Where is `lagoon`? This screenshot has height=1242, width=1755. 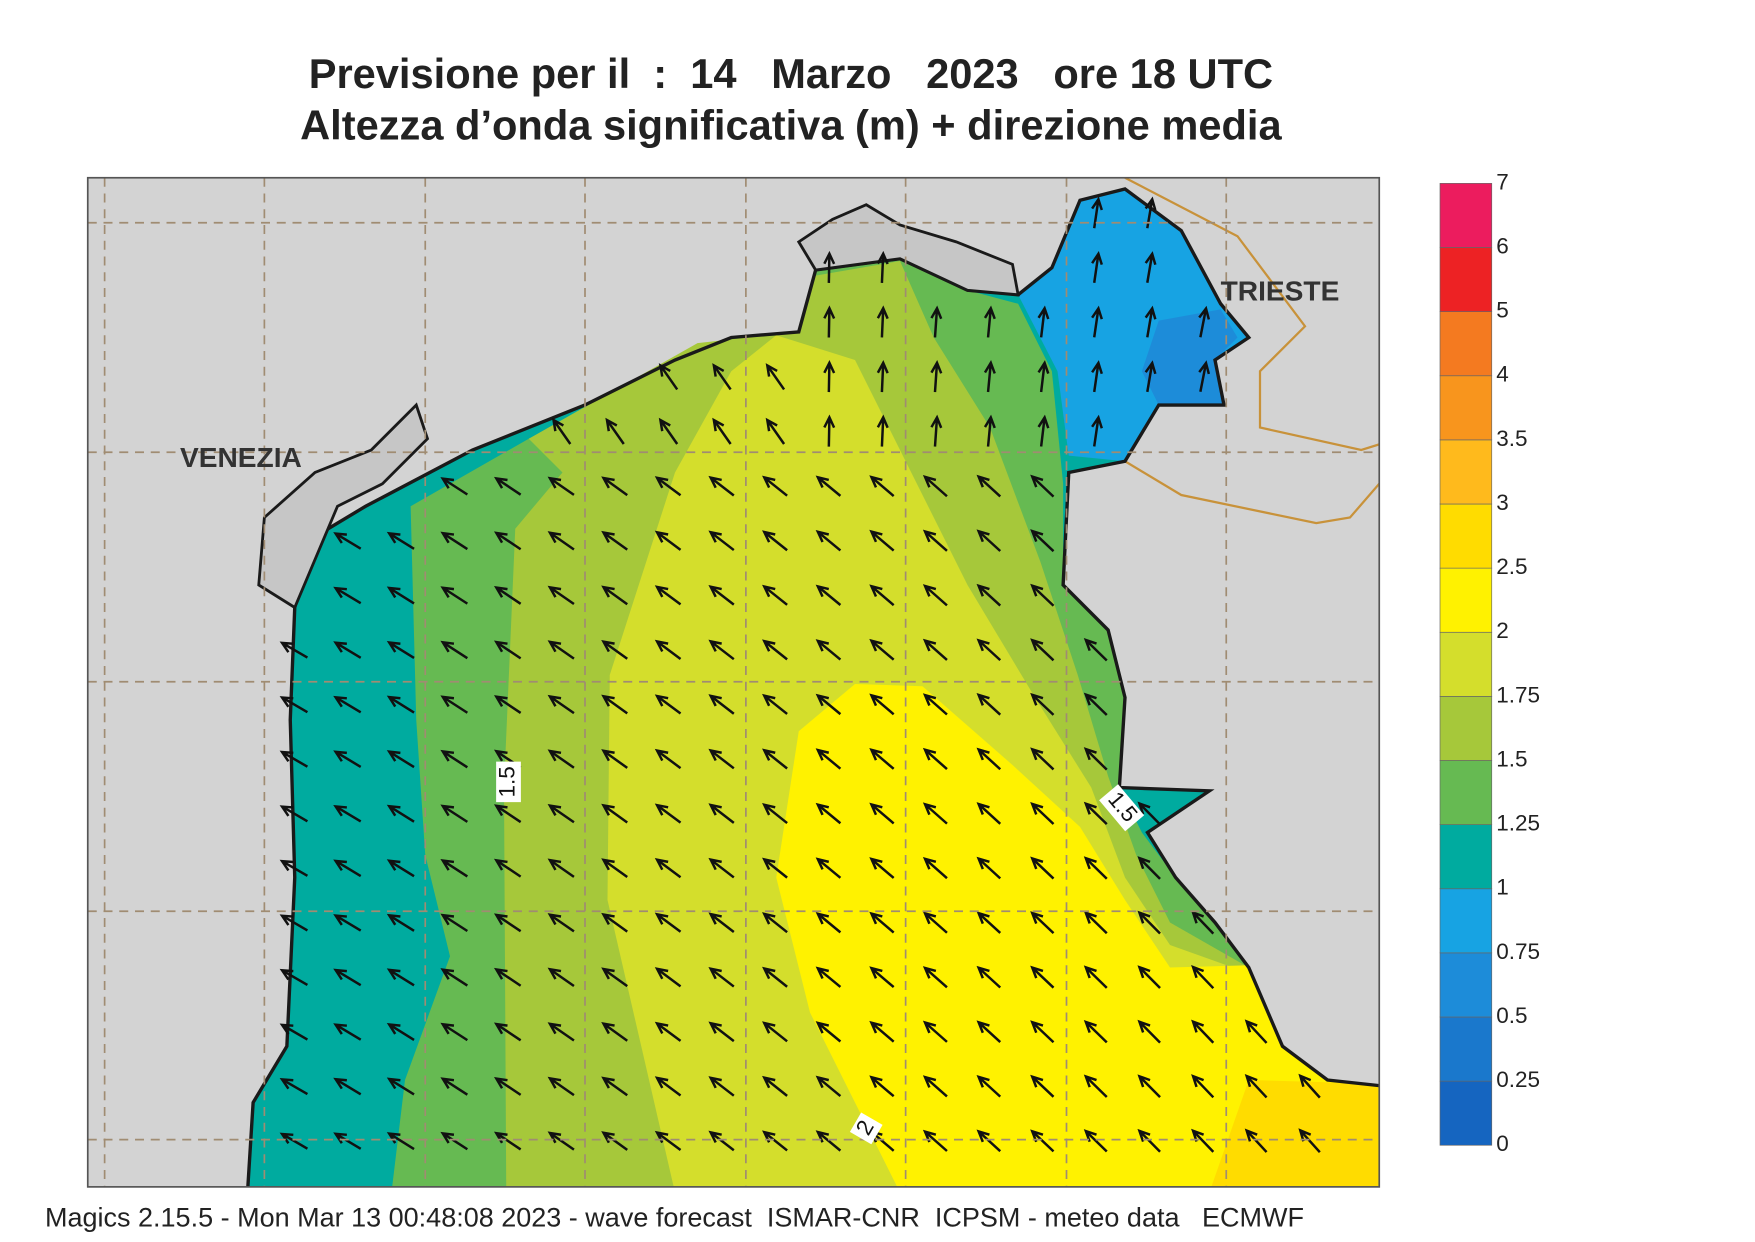
lagoon is located at coordinates (343, 506).